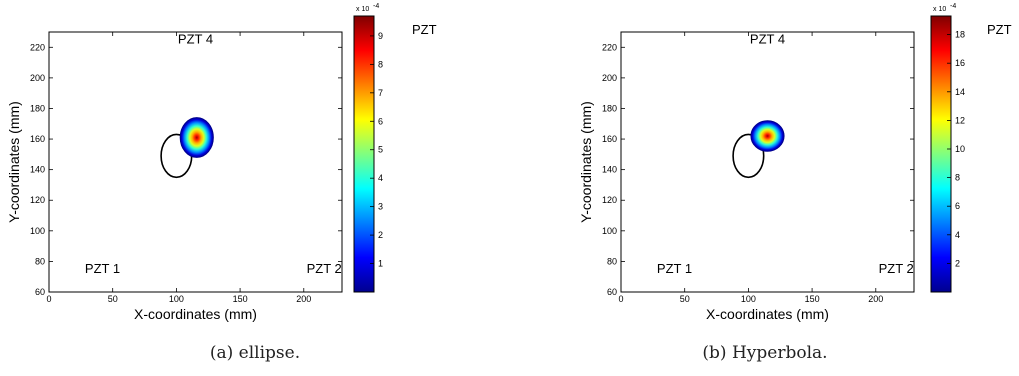 The width and height of the screenshot is (1019, 376). What do you see at coordinates (960, 120) in the screenshot?
I see `colorbar-tick-label: 12` at bounding box center [960, 120].